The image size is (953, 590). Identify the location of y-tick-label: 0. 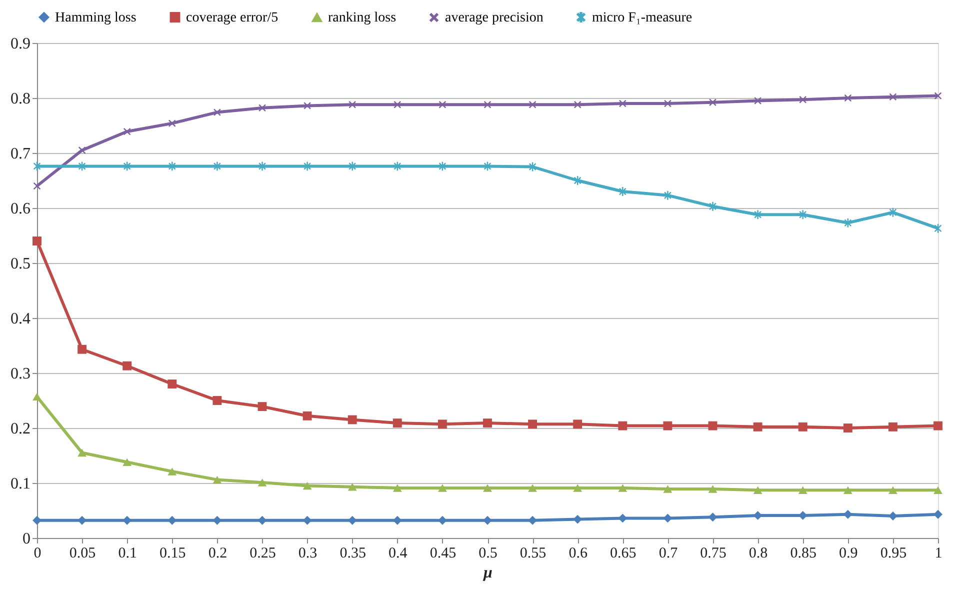
(26, 539).